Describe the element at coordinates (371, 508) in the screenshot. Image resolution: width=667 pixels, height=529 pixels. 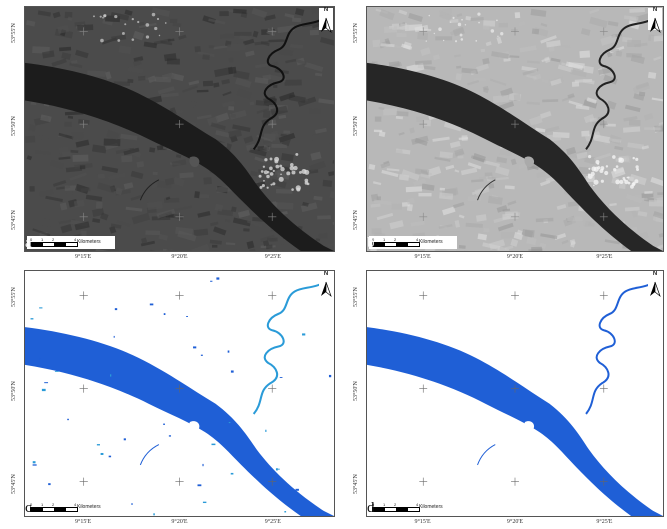
I see `panel-letter: d` at that location.